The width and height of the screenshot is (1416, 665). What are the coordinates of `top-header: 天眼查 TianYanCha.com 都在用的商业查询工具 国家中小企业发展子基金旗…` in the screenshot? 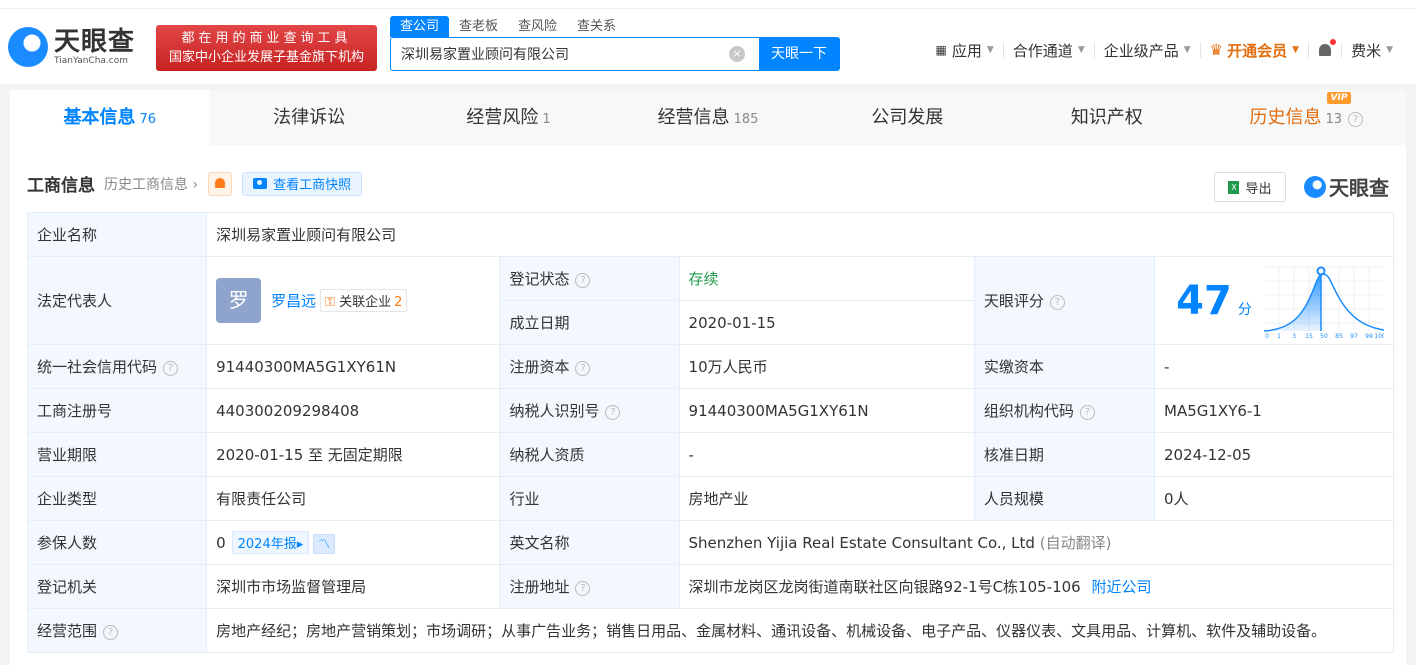 It's located at (708, 42).